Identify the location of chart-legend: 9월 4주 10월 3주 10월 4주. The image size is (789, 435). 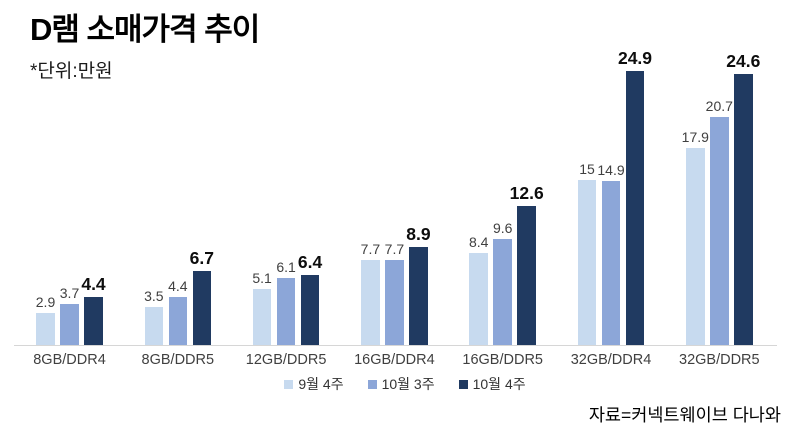
(394, 384).